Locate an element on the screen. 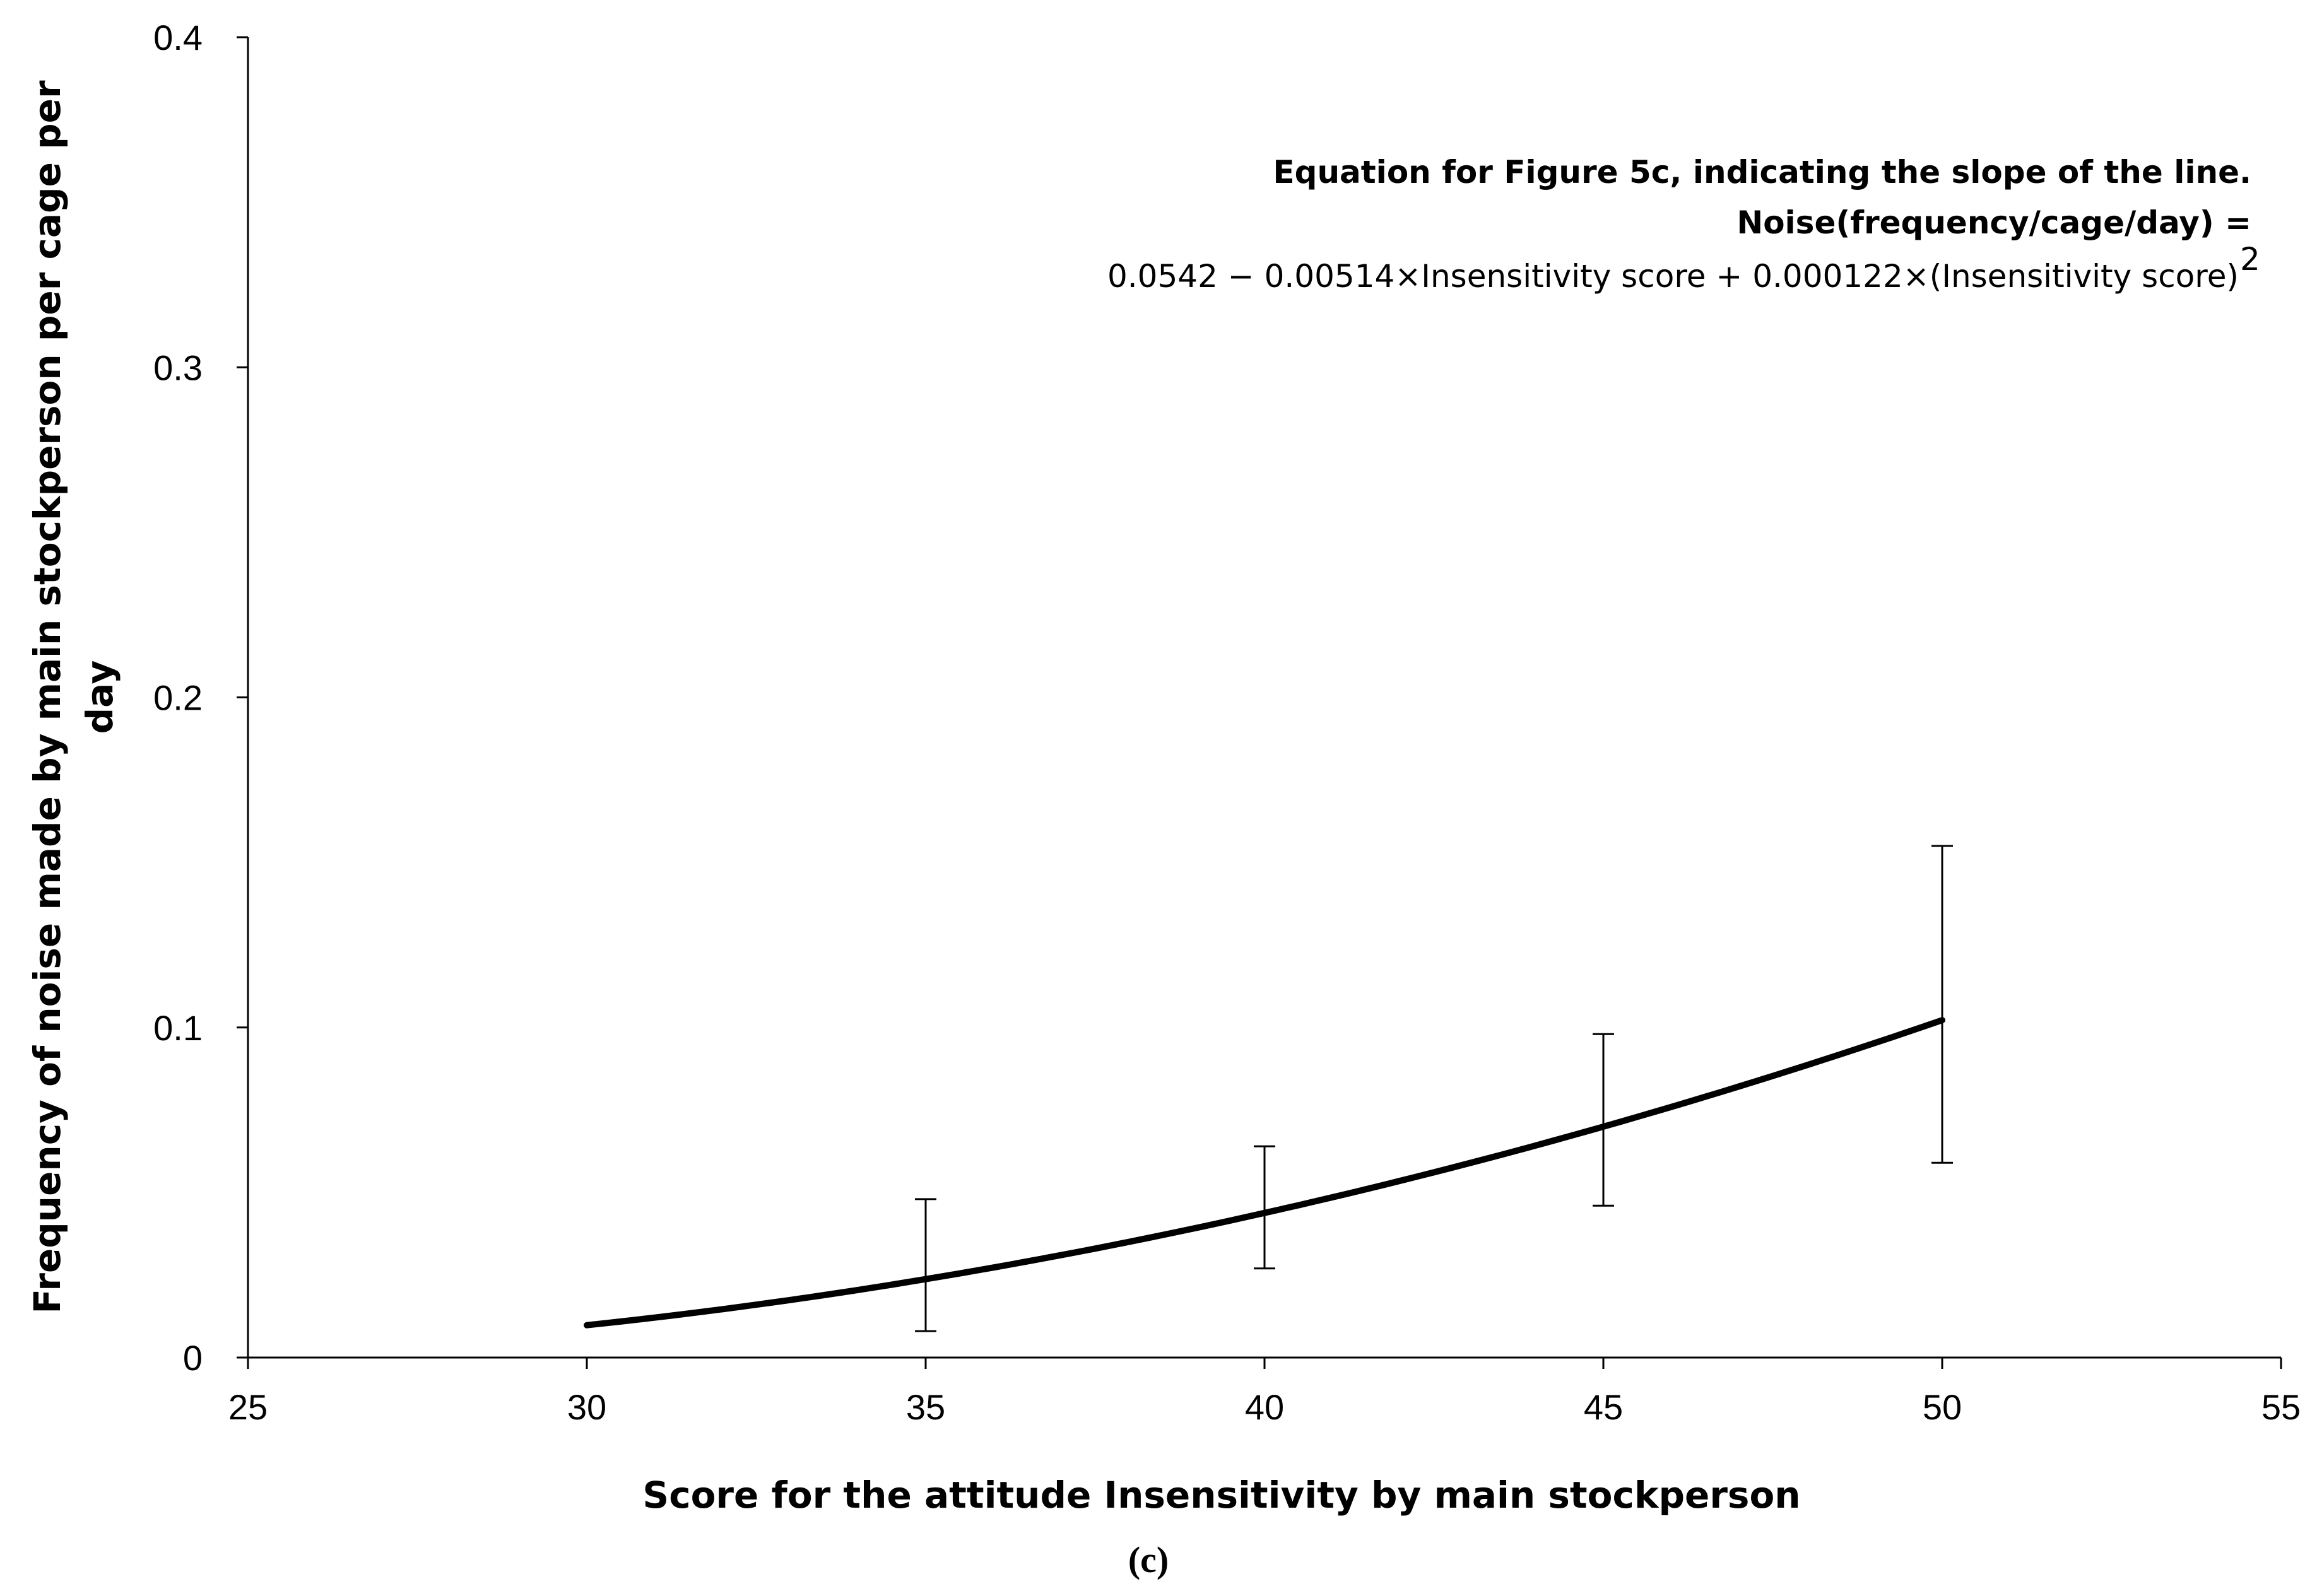 The height and width of the screenshot is (1596, 2317). error-bars is located at coordinates (1434, 1089).